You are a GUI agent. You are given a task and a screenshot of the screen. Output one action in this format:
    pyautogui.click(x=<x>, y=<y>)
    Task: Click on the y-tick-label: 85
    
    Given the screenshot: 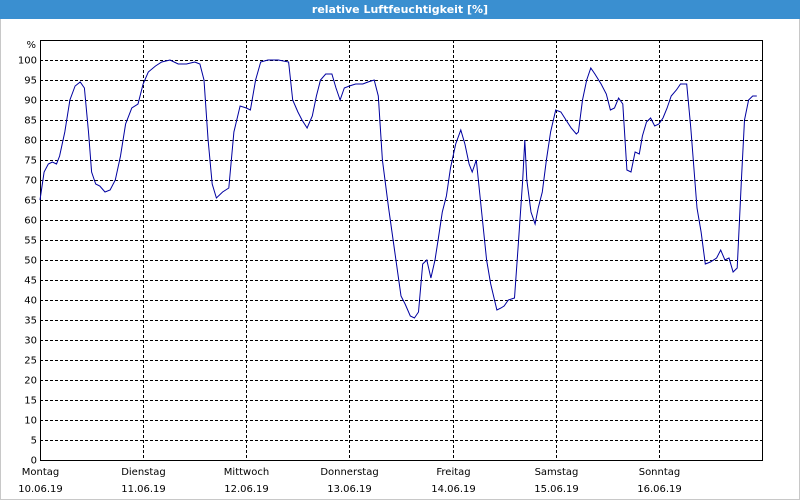 What is the action you would take?
    pyautogui.click(x=30, y=121)
    